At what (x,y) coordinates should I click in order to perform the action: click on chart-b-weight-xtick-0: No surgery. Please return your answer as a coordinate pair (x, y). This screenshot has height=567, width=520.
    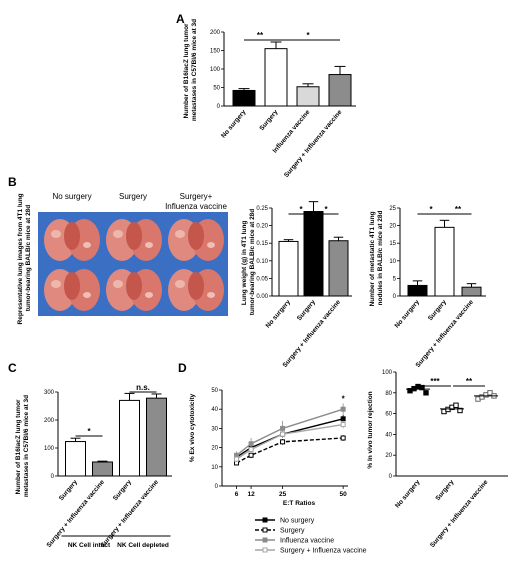
    Looking at the image, I should click on (279, 314).